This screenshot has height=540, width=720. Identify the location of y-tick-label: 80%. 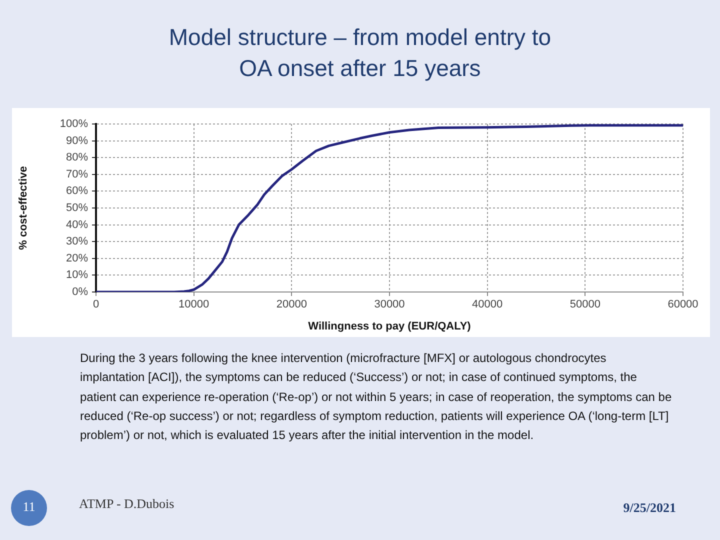
(77, 158).